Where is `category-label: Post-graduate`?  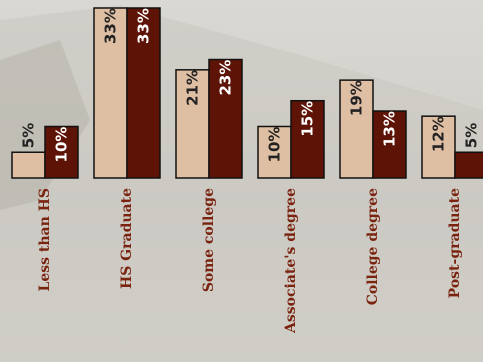
category-label: Post-graduate is located at coordinates (455, 243).